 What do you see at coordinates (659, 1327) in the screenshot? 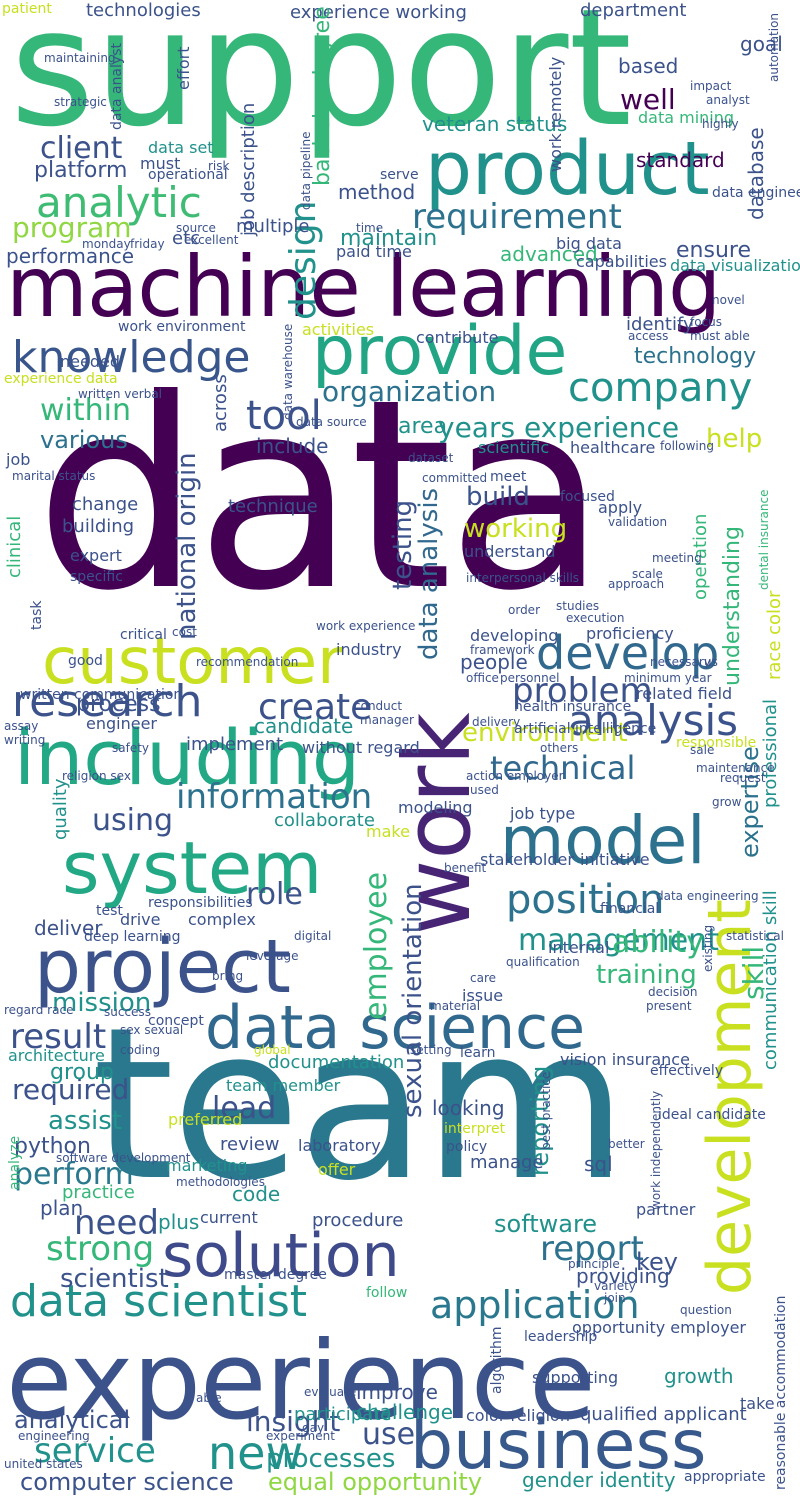
I see `word-opportunity-employer: opportunity employer` at bounding box center [659, 1327].